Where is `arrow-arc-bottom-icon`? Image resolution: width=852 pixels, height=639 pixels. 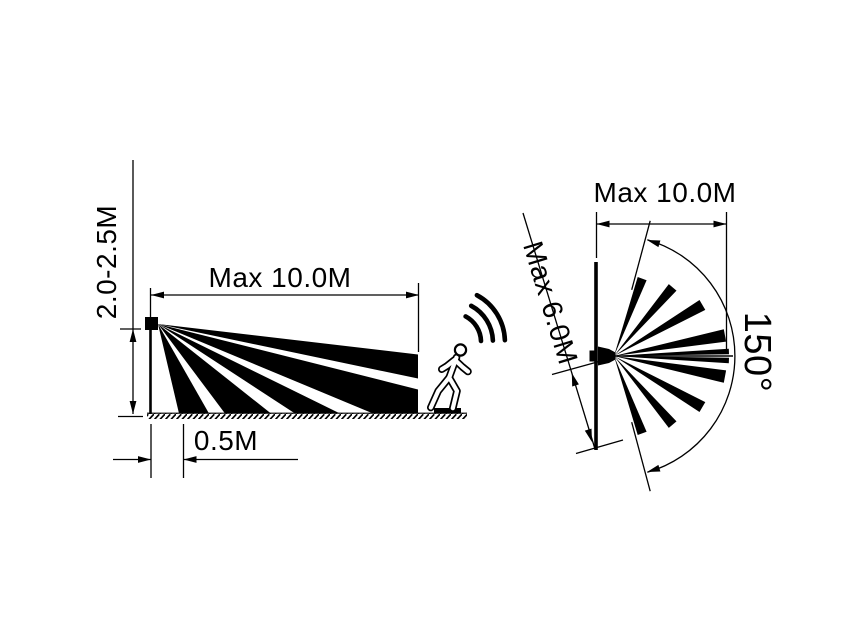 arrow-arc-bottom-icon is located at coordinates (654, 468).